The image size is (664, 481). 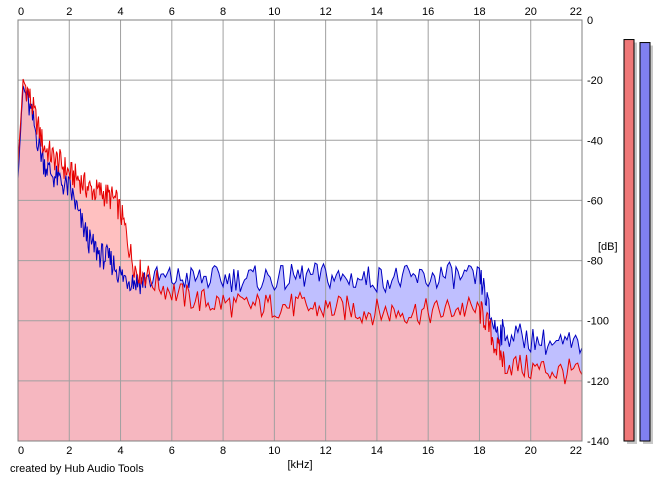 What do you see at coordinates (595, 81) in the screenshot?
I see `y-tick-label: -20` at bounding box center [595, 81].